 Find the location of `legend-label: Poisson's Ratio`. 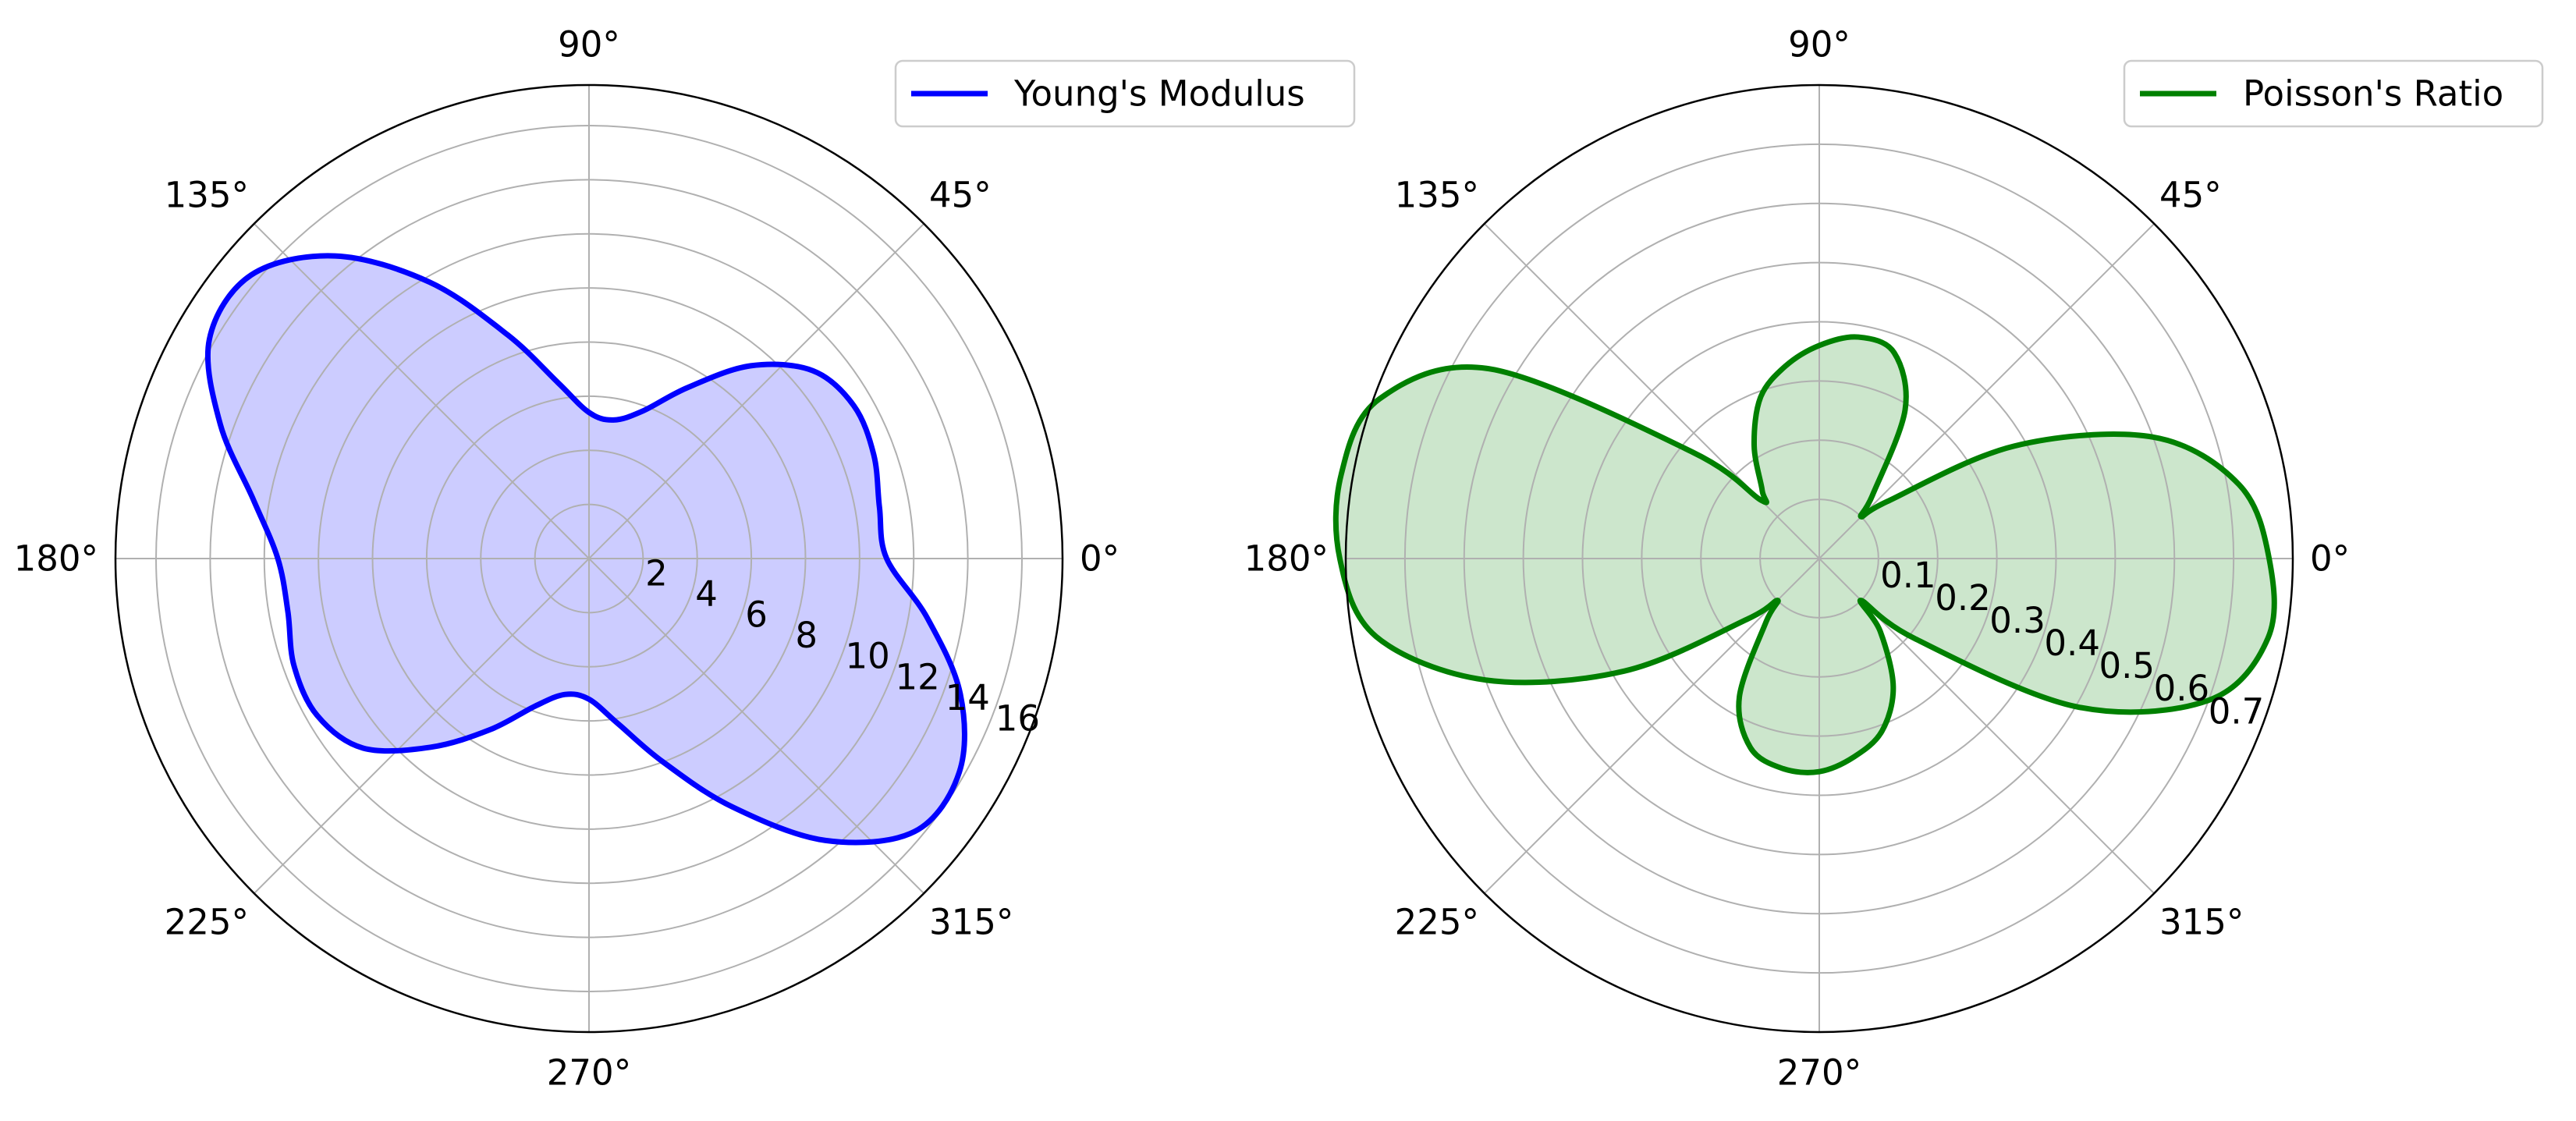

legend-label: Poisson's Ratio is located at coordinates (2373, 94).